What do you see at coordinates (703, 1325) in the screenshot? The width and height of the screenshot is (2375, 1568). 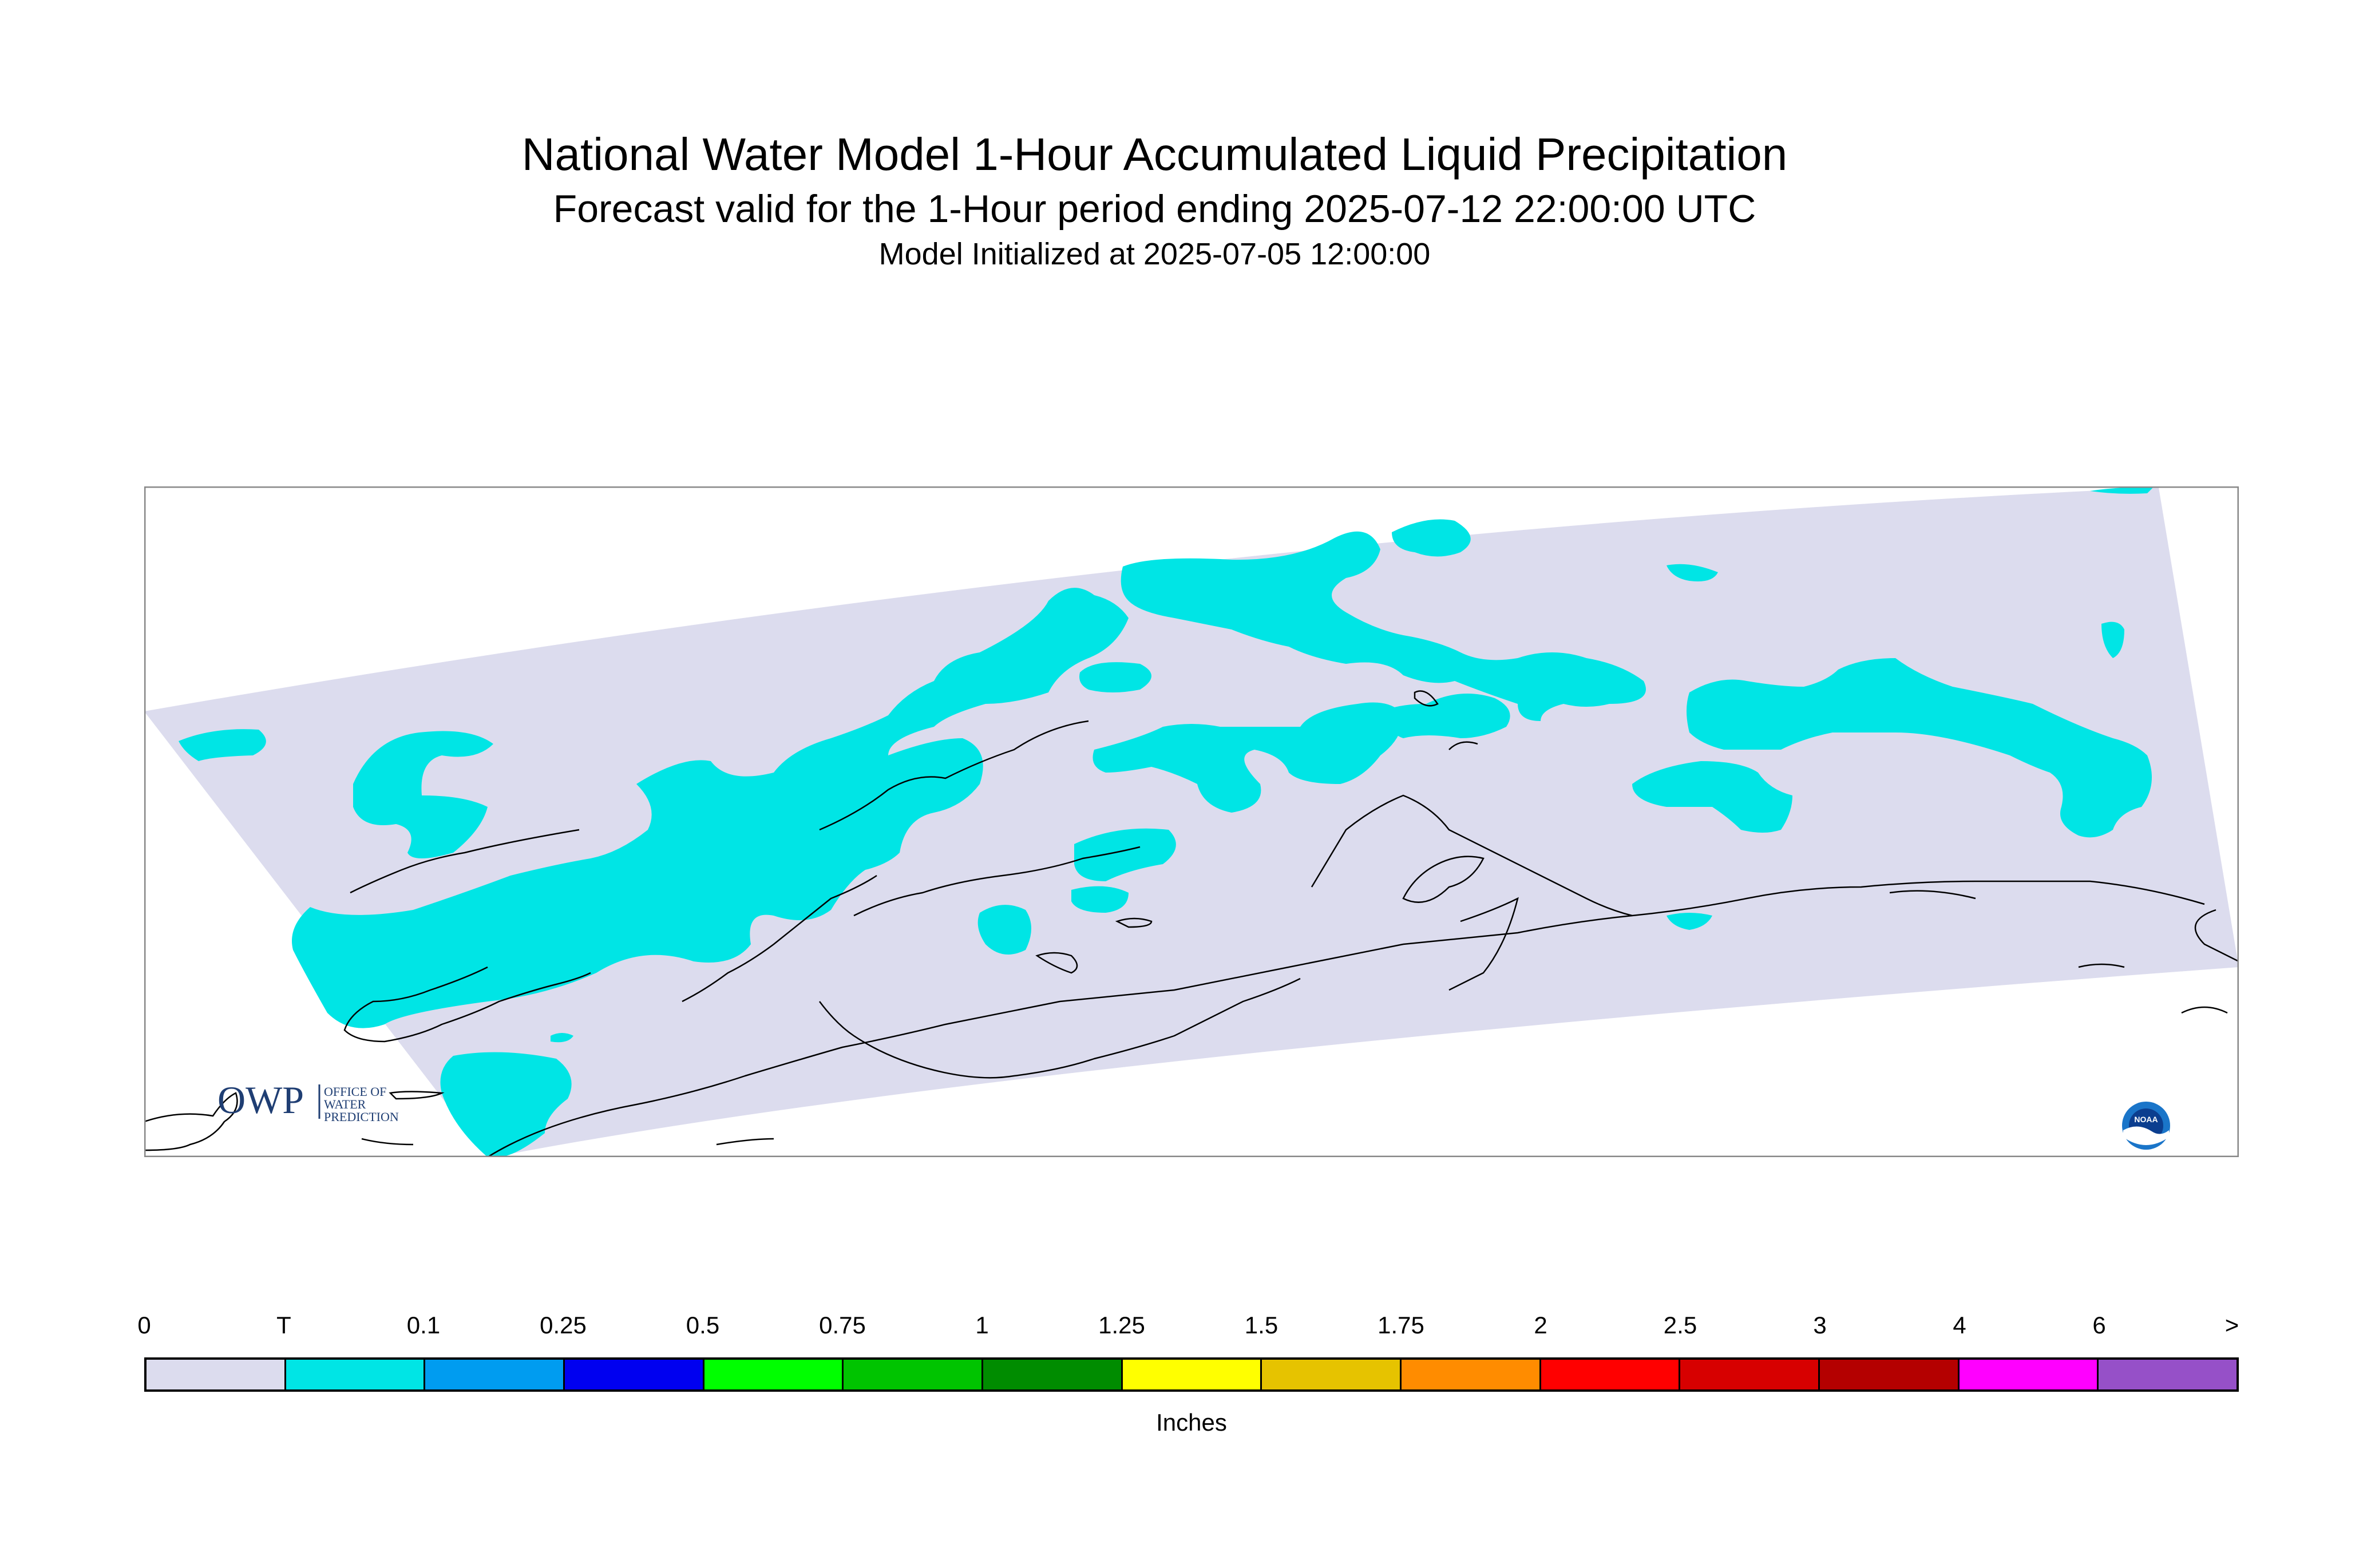 I see `legend-tick-label: 0.5` at bounding box center [703, 1325].